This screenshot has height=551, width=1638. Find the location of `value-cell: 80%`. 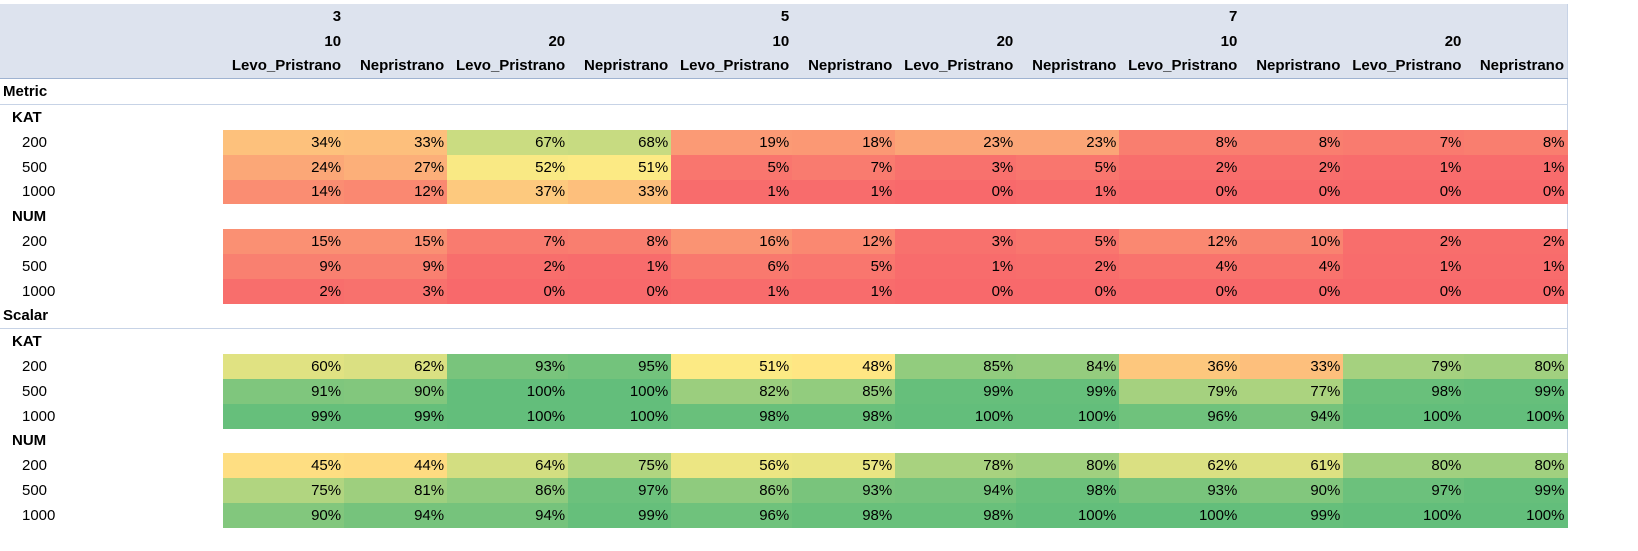

value-cell: 80% is located at coordinates (1516, 466).